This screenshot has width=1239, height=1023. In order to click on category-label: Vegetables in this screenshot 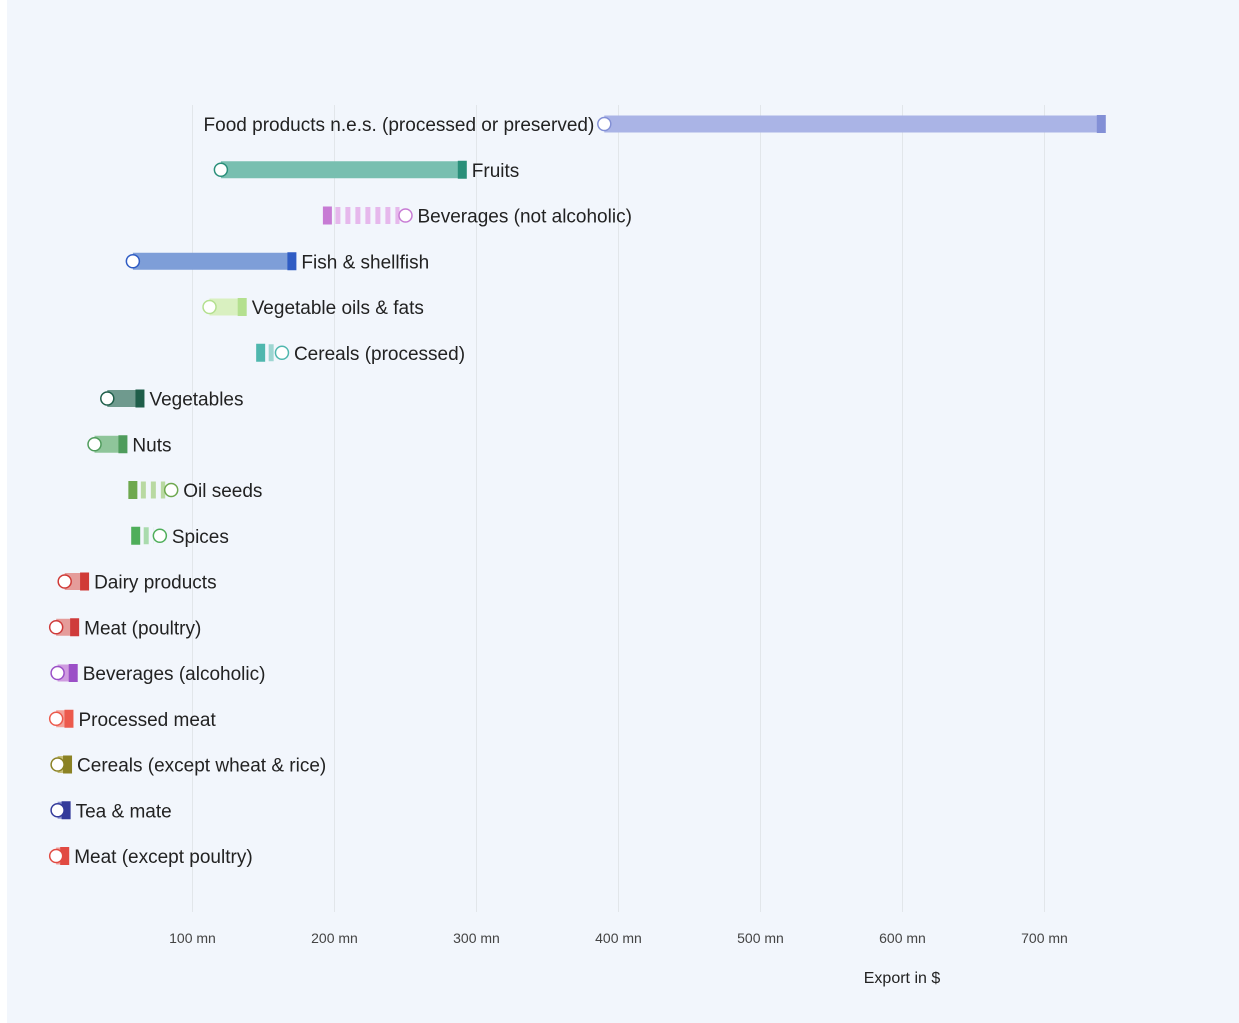, I will do `click(196, 400)`.